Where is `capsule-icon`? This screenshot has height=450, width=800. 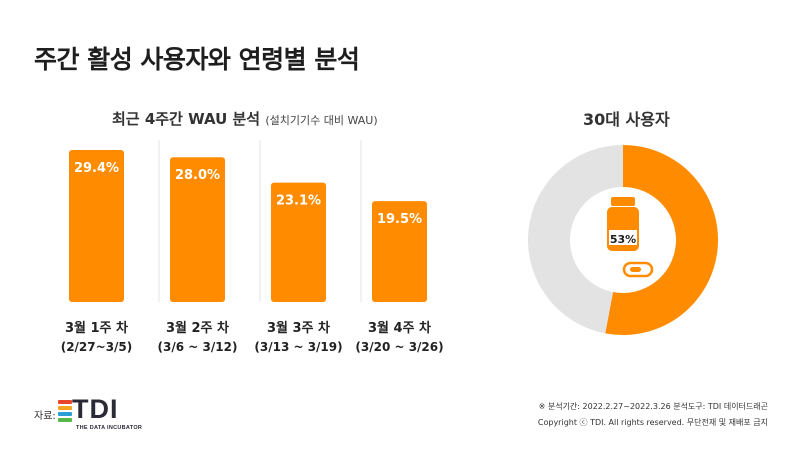
capsule-icon is located at coordinates (638, 269).